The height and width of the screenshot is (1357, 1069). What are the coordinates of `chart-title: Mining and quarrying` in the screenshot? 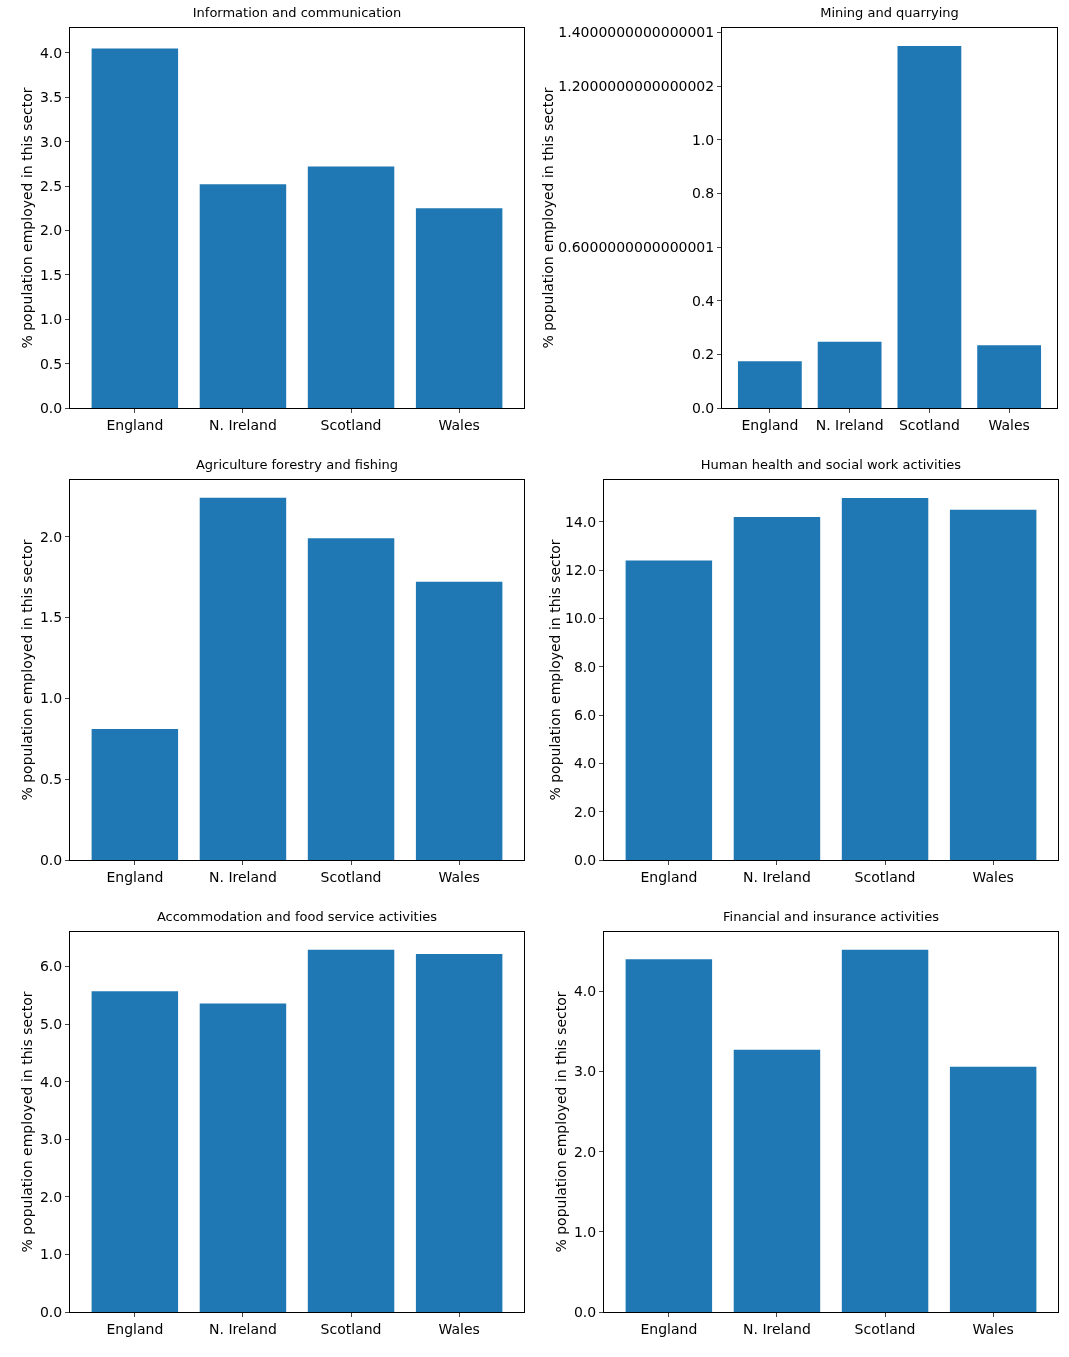 It's located at (889, 13).